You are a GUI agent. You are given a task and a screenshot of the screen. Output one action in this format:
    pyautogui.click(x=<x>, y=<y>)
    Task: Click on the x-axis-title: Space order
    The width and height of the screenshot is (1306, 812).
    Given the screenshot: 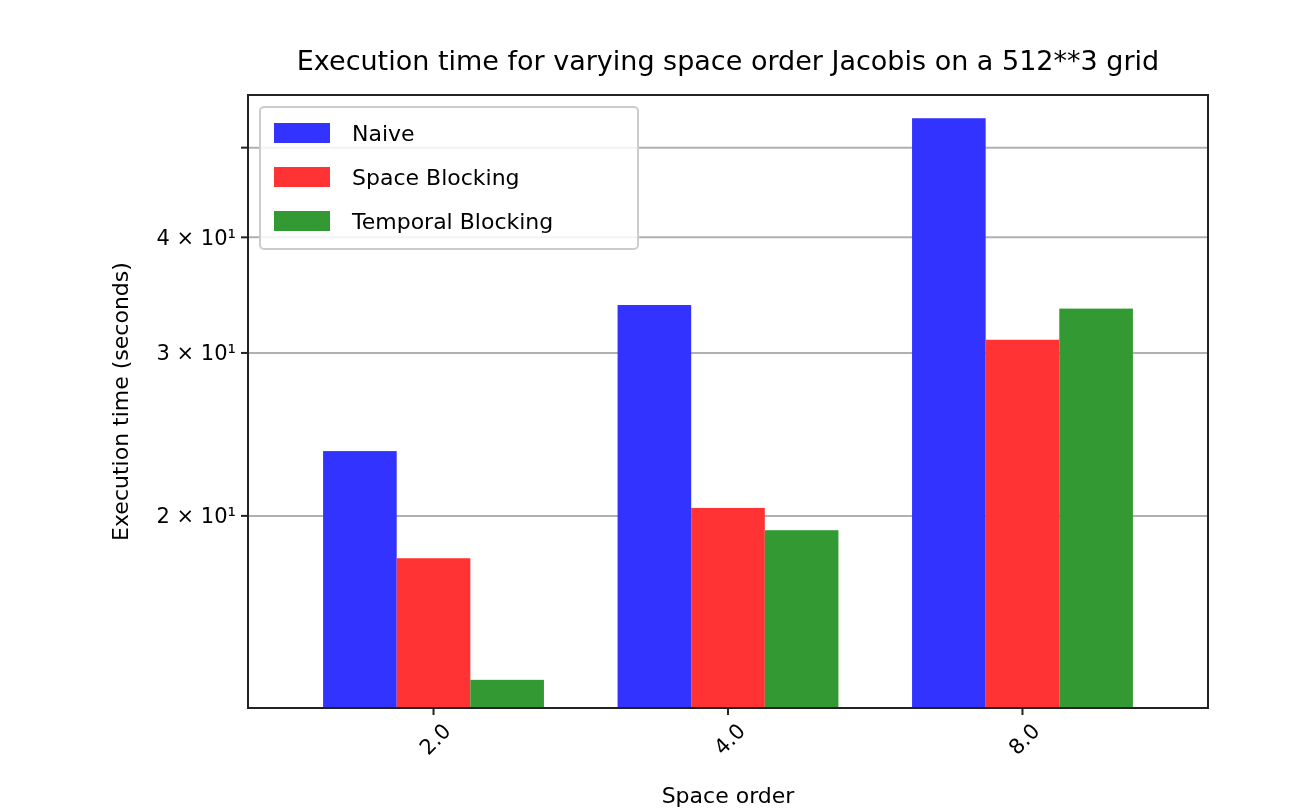 What is the action you would take?
    pyautogui.click(x=728, y=795)
    